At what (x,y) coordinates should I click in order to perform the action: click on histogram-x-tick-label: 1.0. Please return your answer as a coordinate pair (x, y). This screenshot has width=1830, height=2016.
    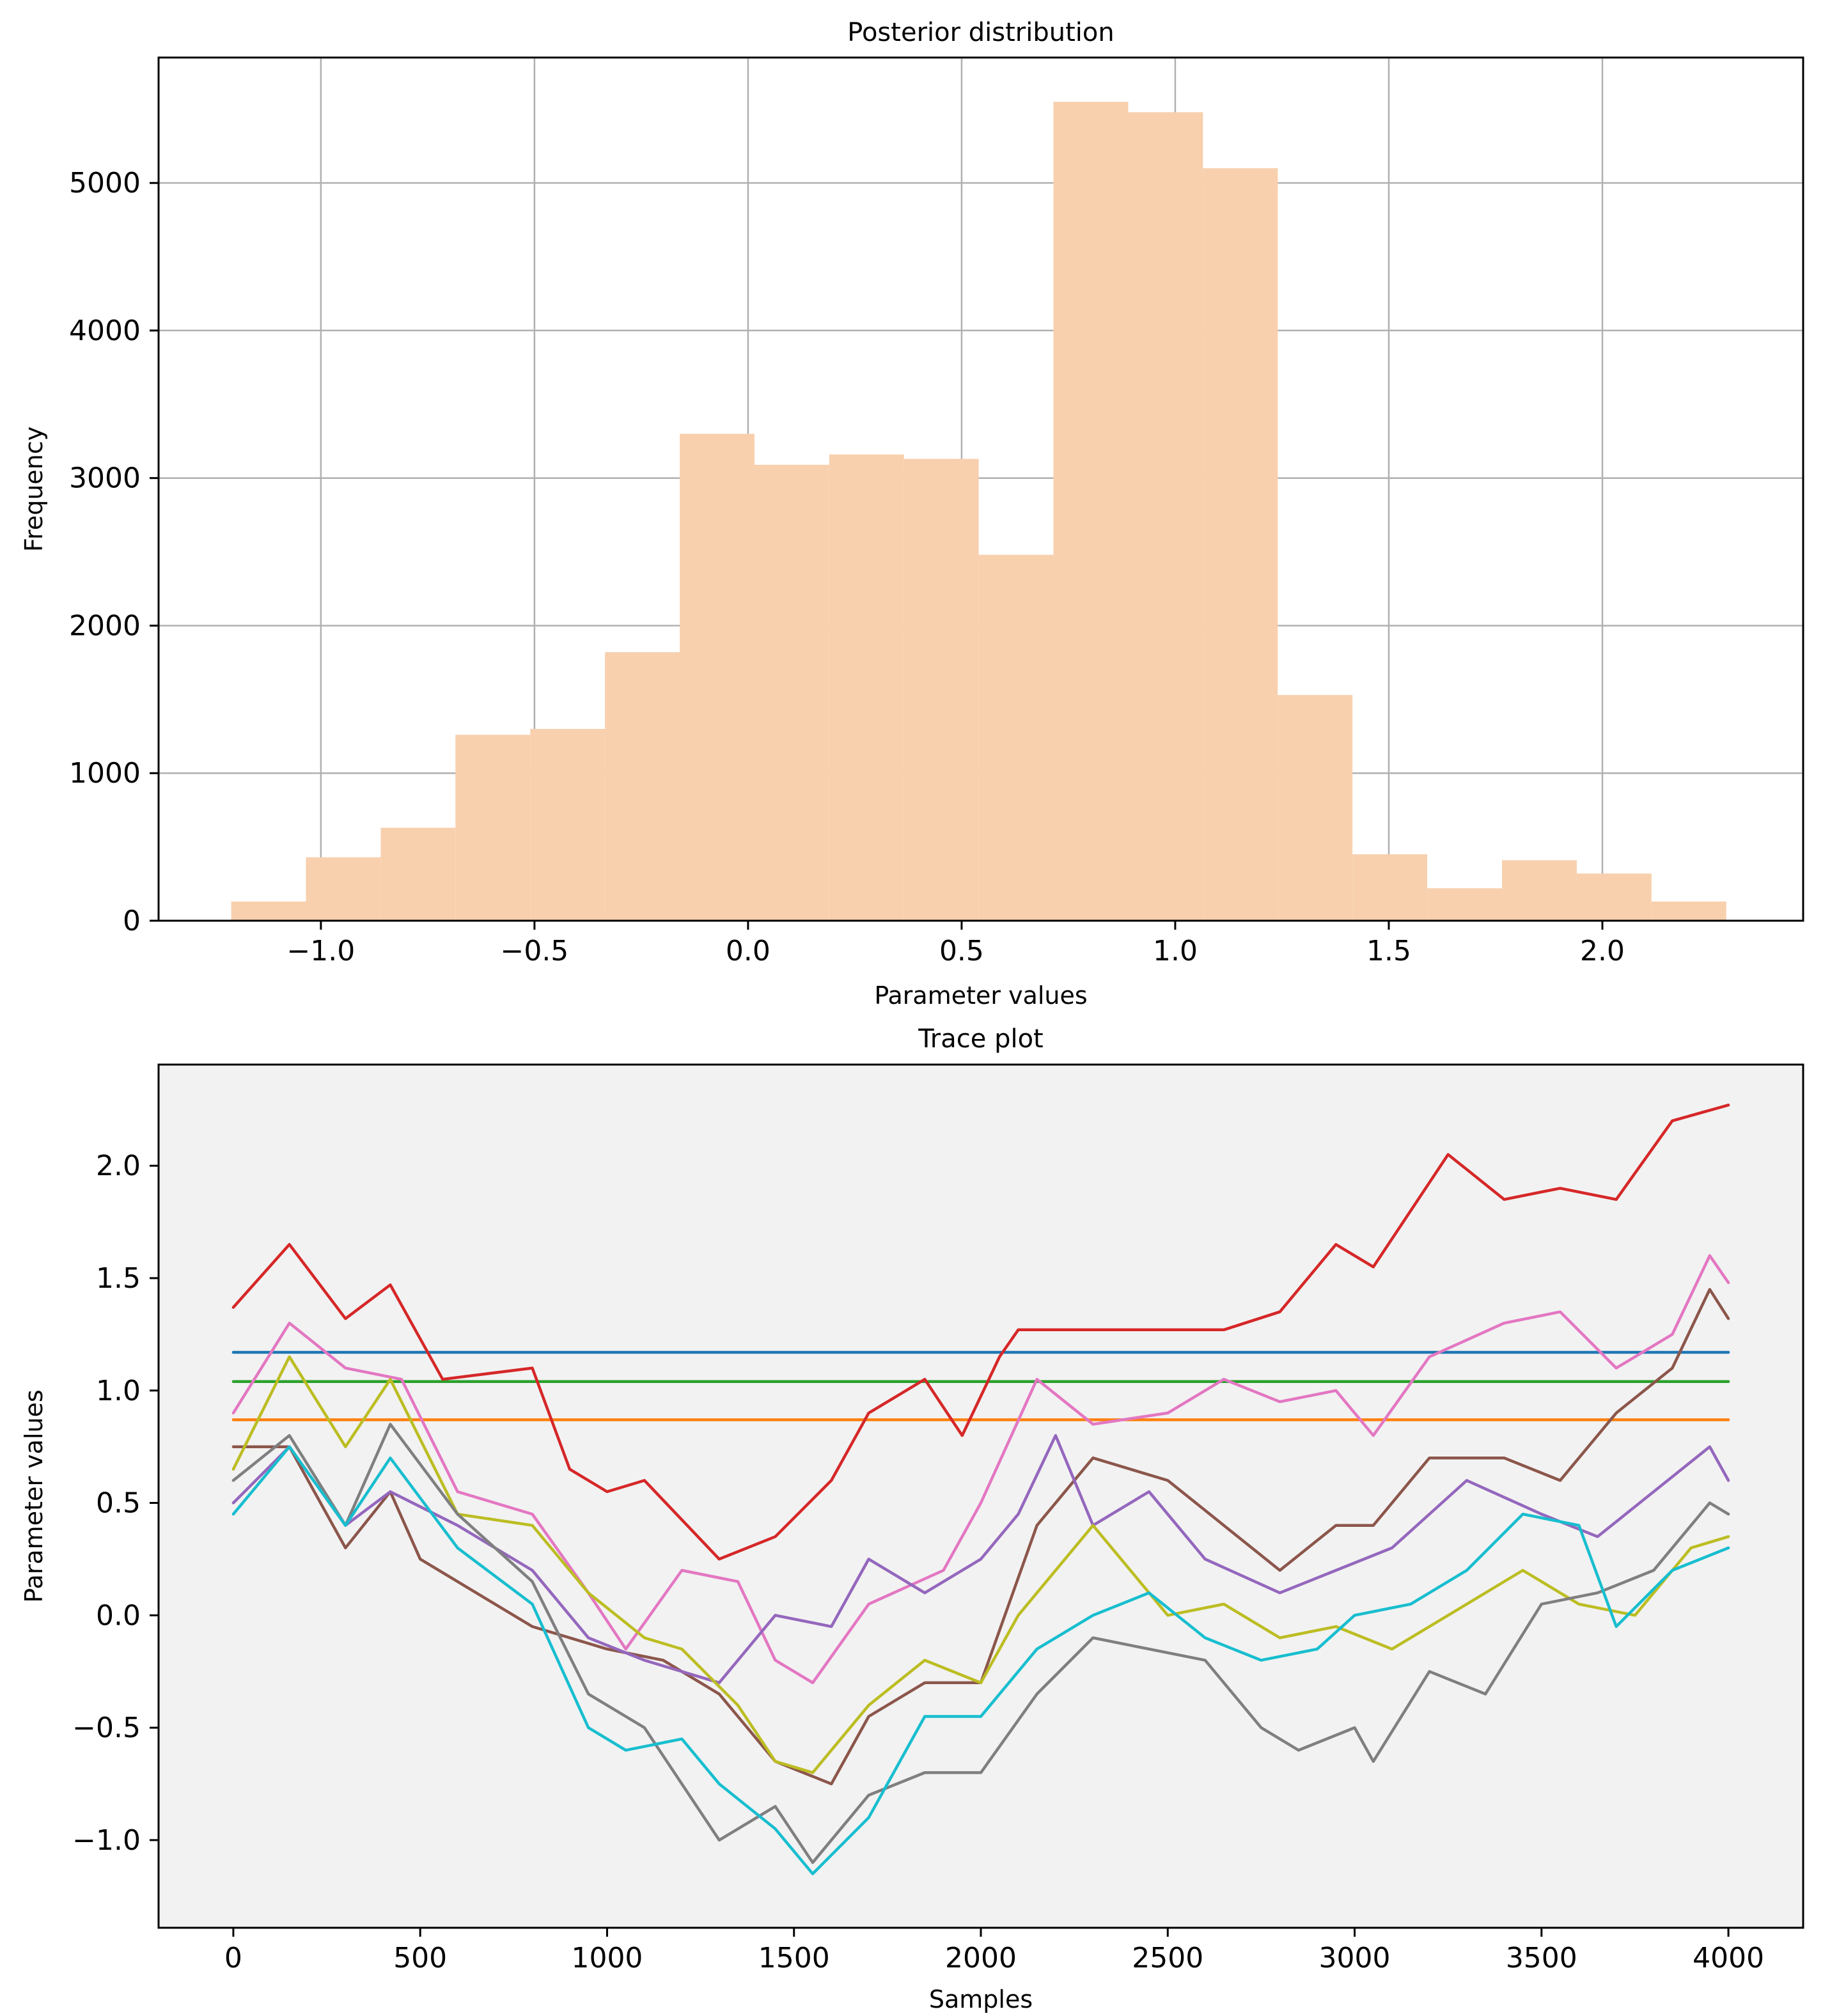
    Looking at the image, I should click on (1176, 951).